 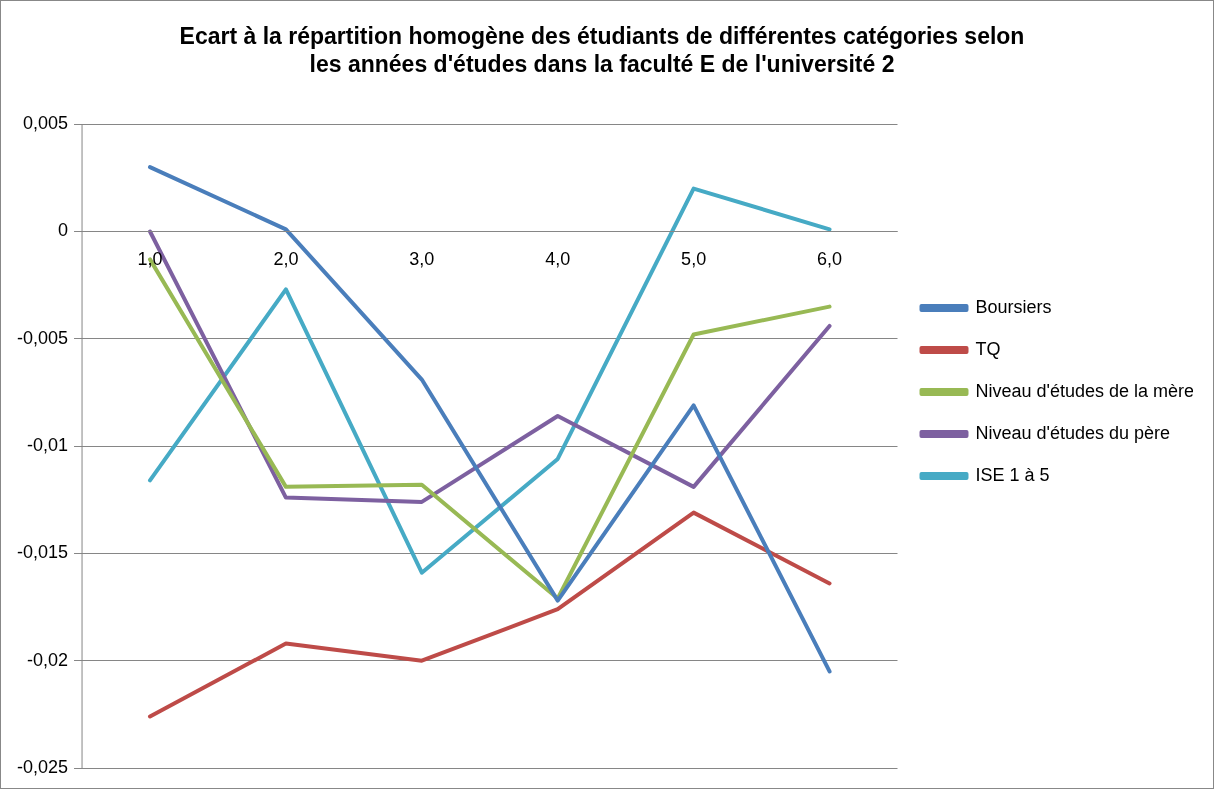 I want to click on y-tick-label: 0,005, so click(x=45, y=123).